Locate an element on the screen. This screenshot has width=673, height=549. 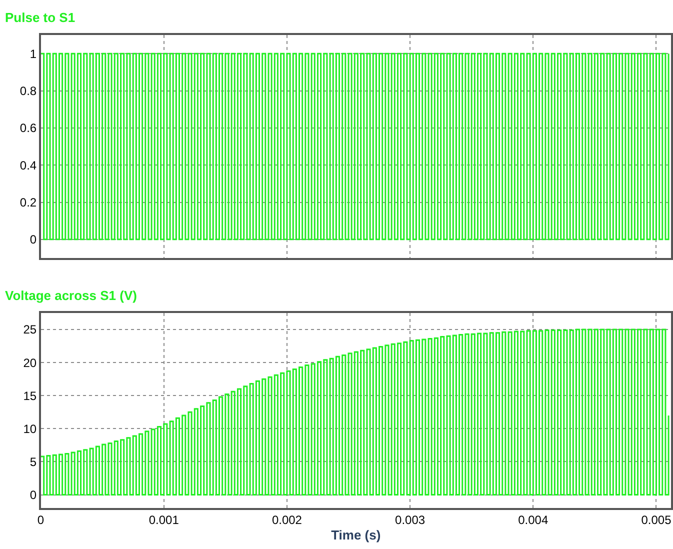
chart-title: Pulse to S1 is located at coordinates (40, 17).